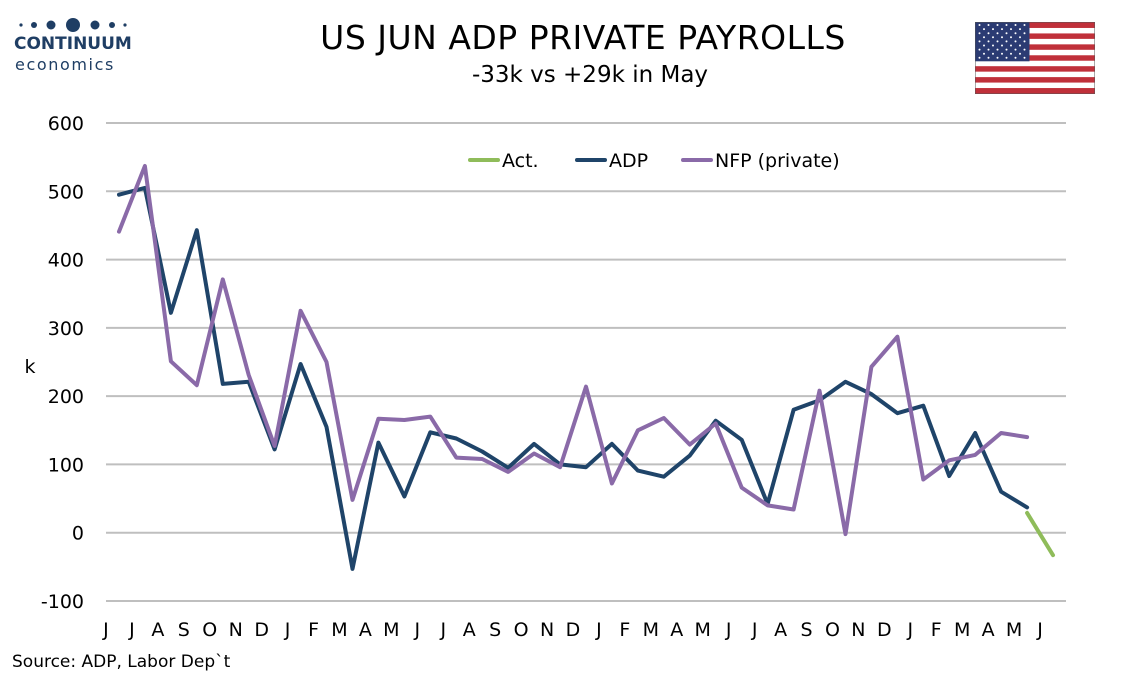 This screenshot has width=1134, height=680. What do you see at coordinates (66, 192) in the screenshot?
I see `y-tick-label: 500` at bounding box center [66, 192].